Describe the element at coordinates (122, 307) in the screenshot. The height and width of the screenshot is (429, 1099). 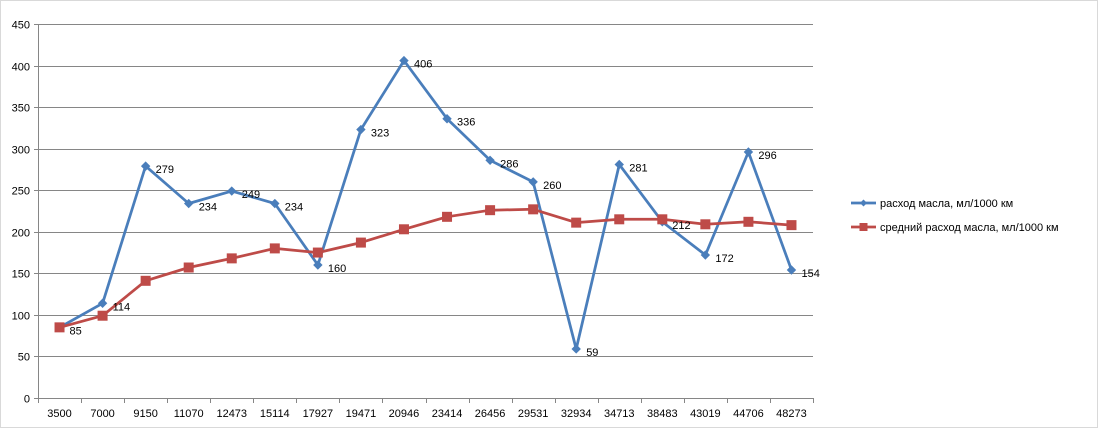
I see `data-label: 114` at that location.